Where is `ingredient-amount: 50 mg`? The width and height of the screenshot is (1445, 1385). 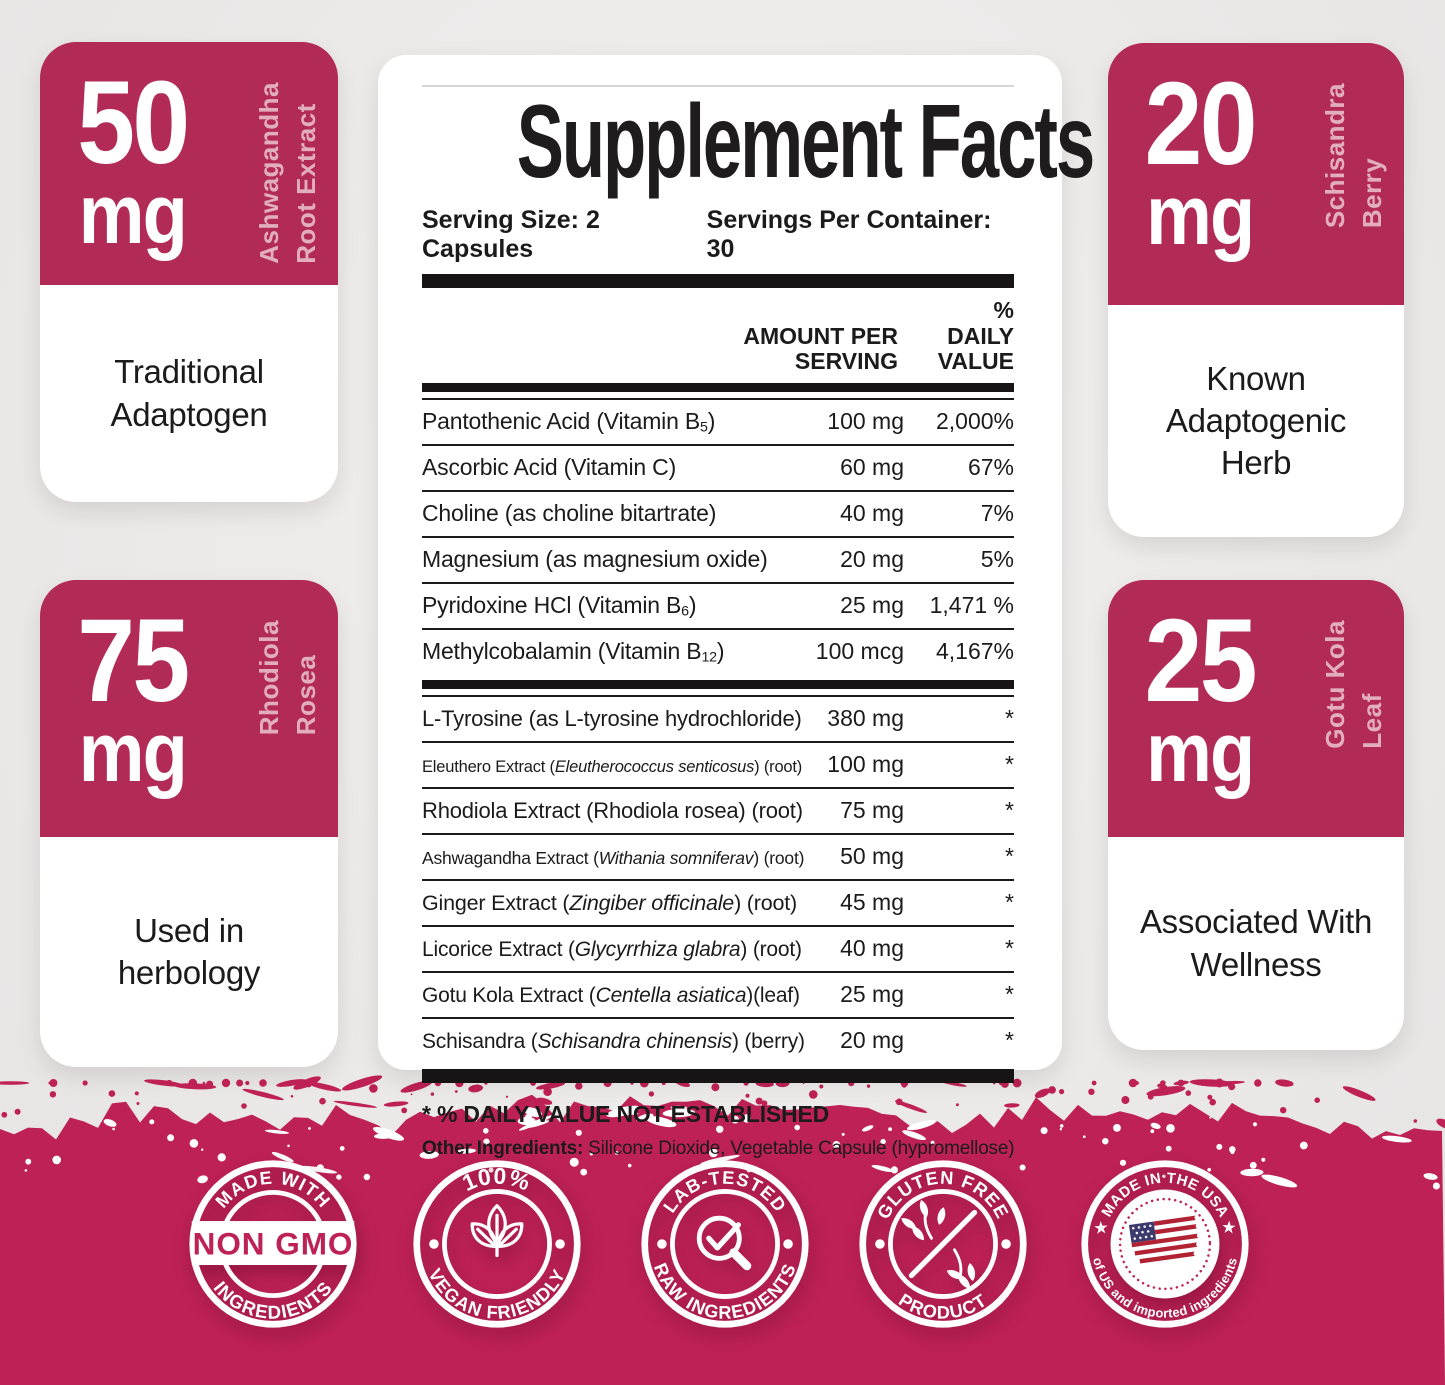 ingredient-amount: 50 mg is located at coordinates (872, 856).